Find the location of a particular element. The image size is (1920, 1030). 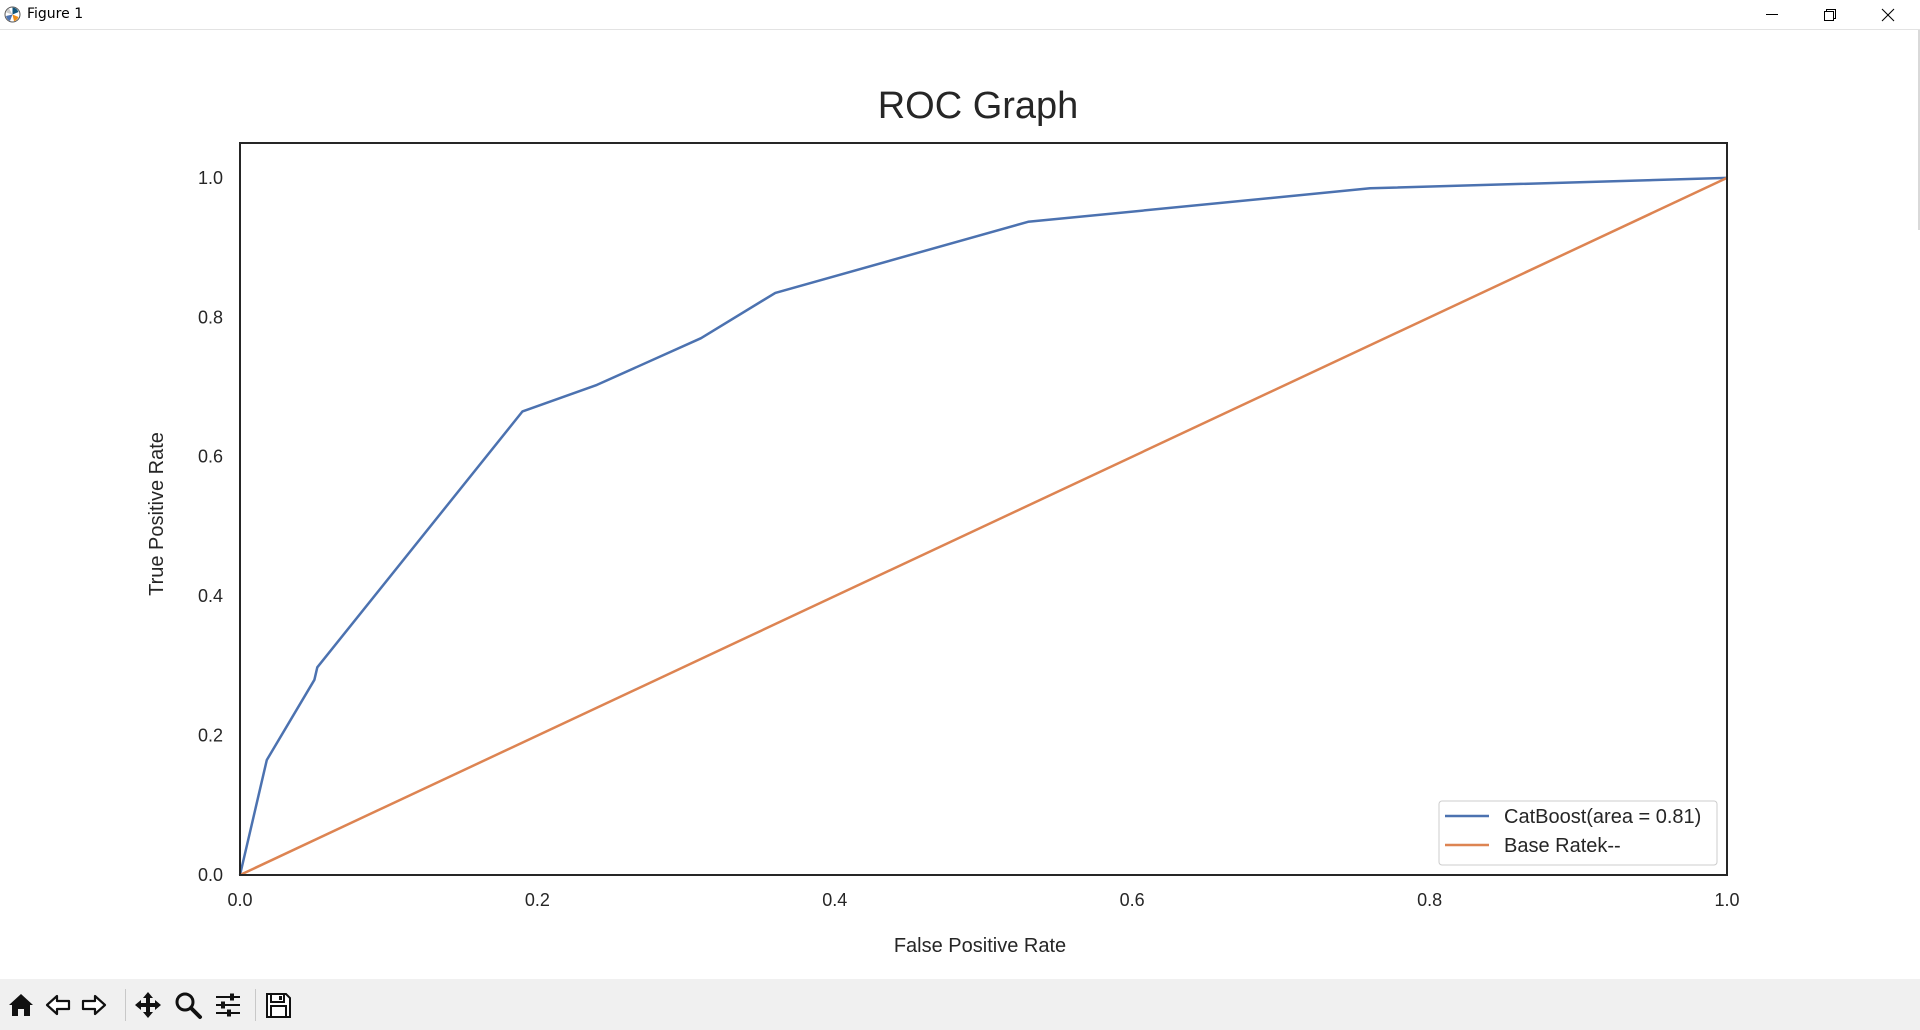

legend-box is located at coordinates (1578, 833).